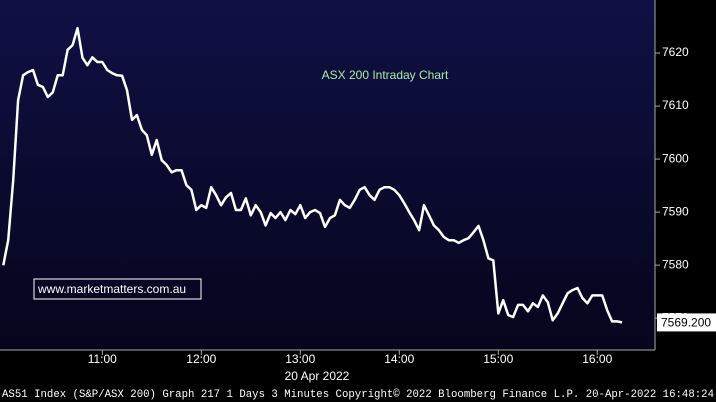 Image resolution: width=716 pixels, height=402 pixels. What do you see at coordinates (597, 359) in the screenshot?
I see `x-tick-label: 16:00` at bounding box center [597, 359].